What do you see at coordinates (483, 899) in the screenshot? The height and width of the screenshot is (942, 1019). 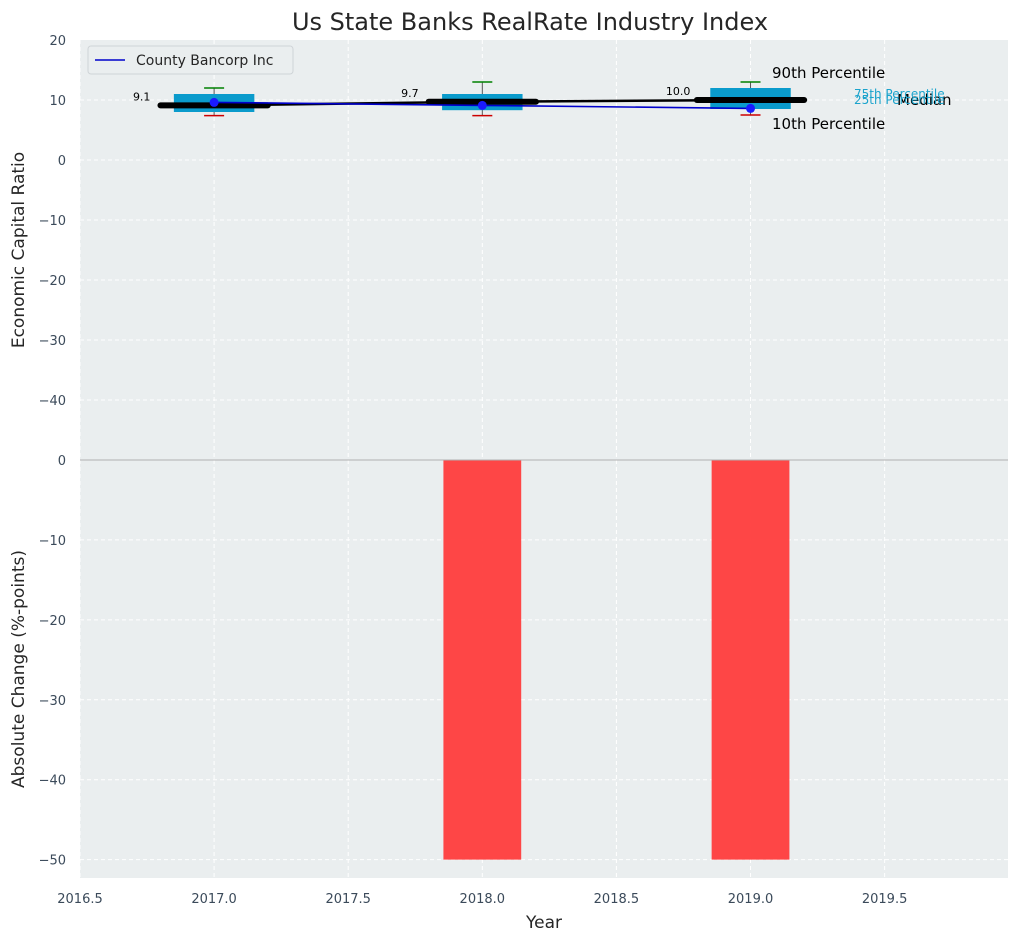 I see `x-tick-label: 2018.0` at bounding box center [483, 899].